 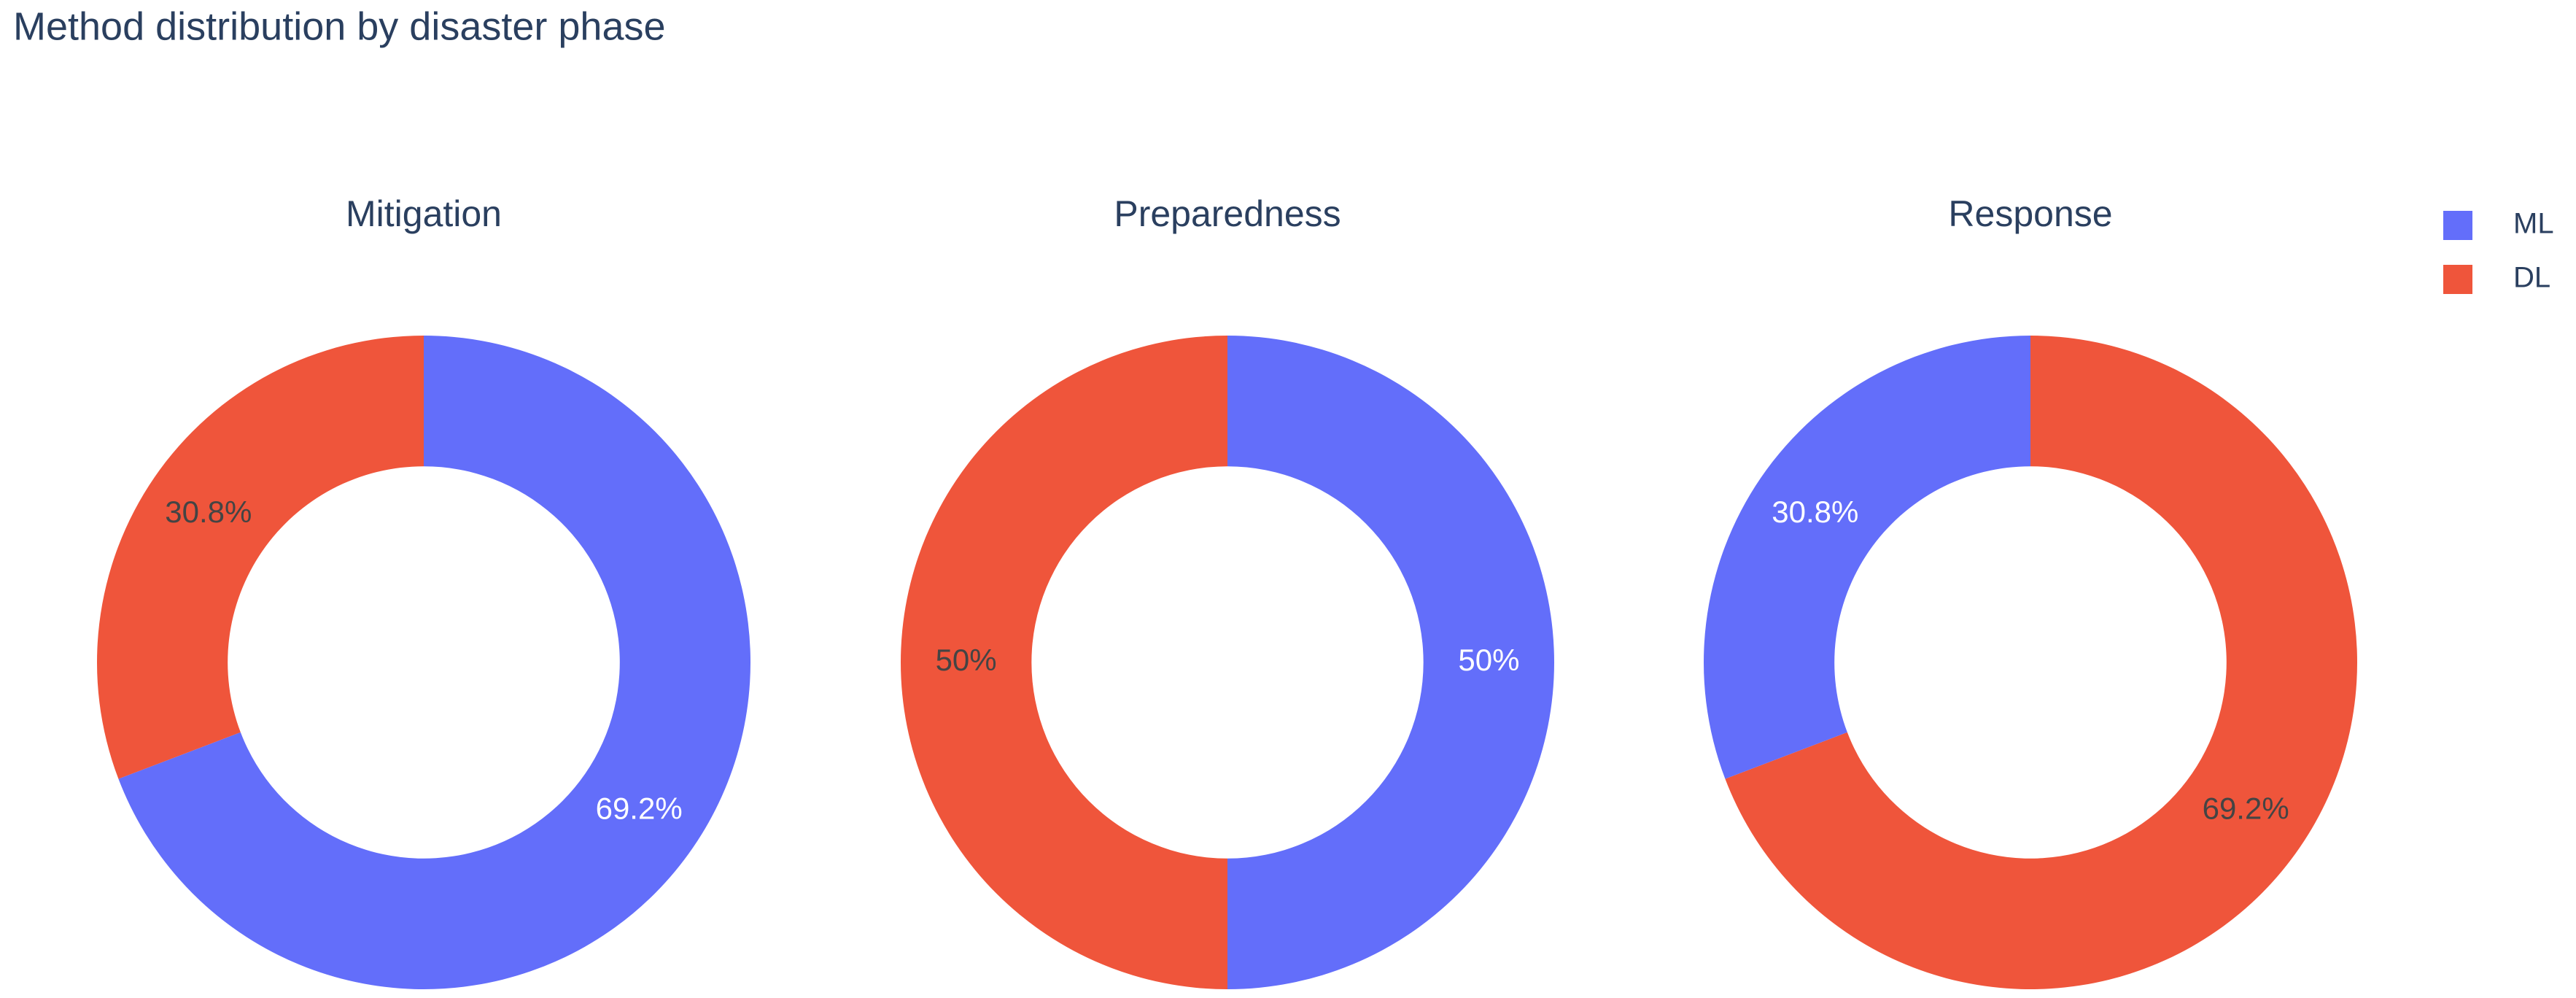 I want to click on legend-label: DL, so click(x=2532, y=278).